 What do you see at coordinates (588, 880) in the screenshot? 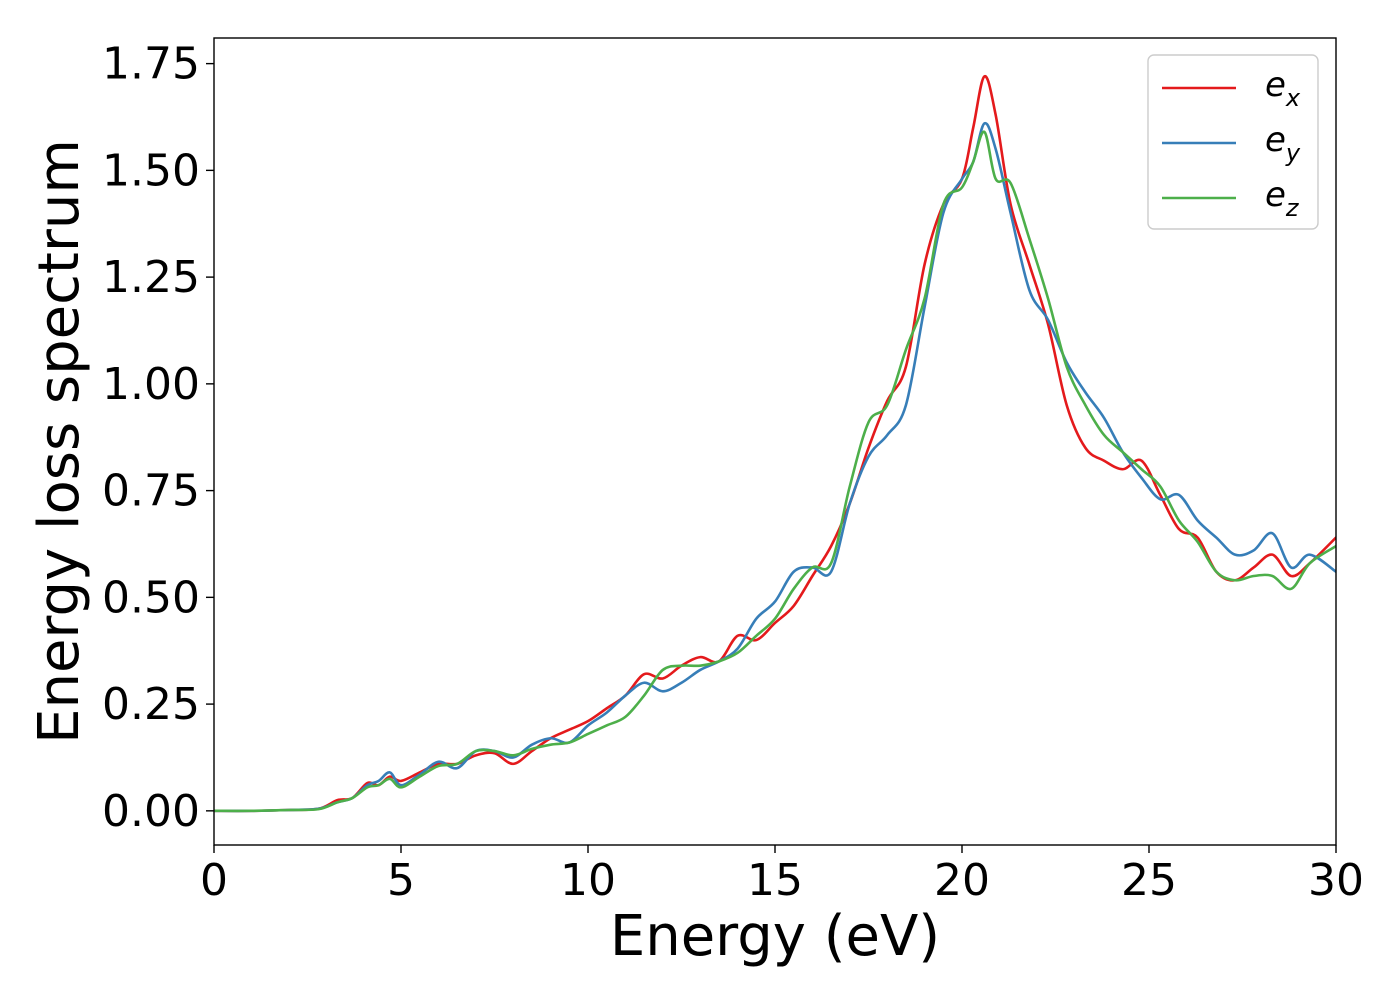
I see `x-tick-label: 10` at bounding box center [588, 880].